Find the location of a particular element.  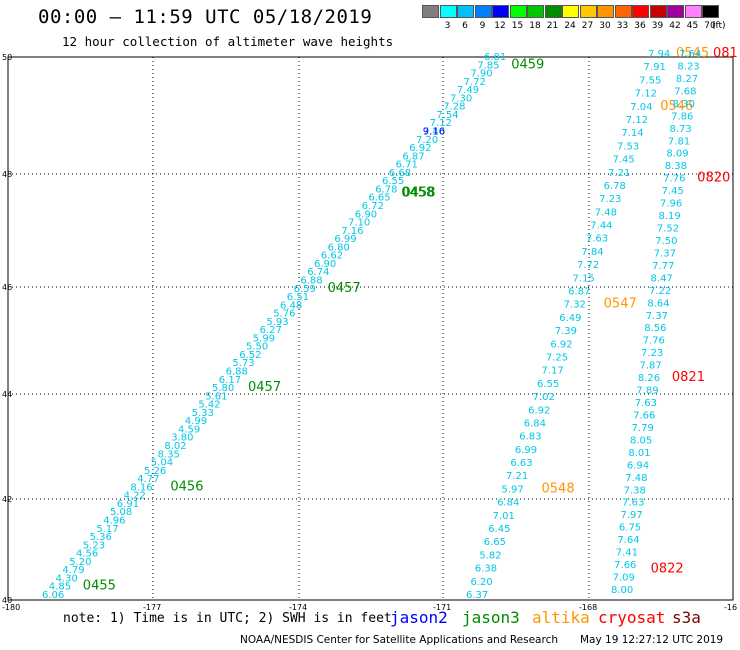

swh-value: 7.54 is located at coordinates (447, 115).